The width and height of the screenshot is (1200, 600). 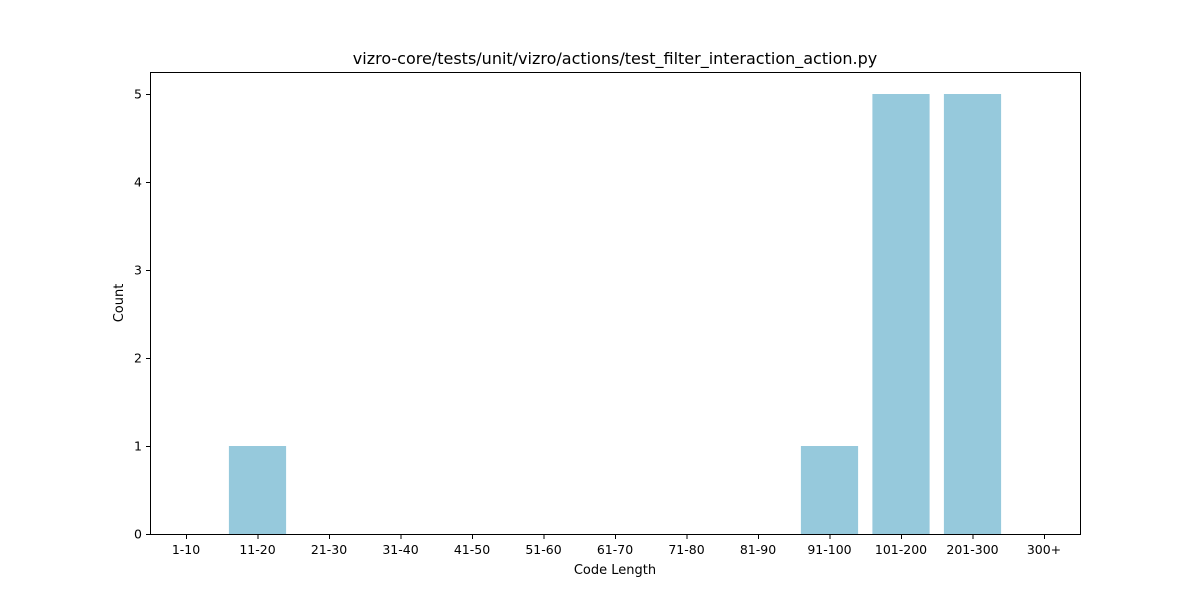 What do you see at coordinates (257, 549) in the screenshot?
I see `x-tick-label: 11-20` at bounding box center [257, 549].